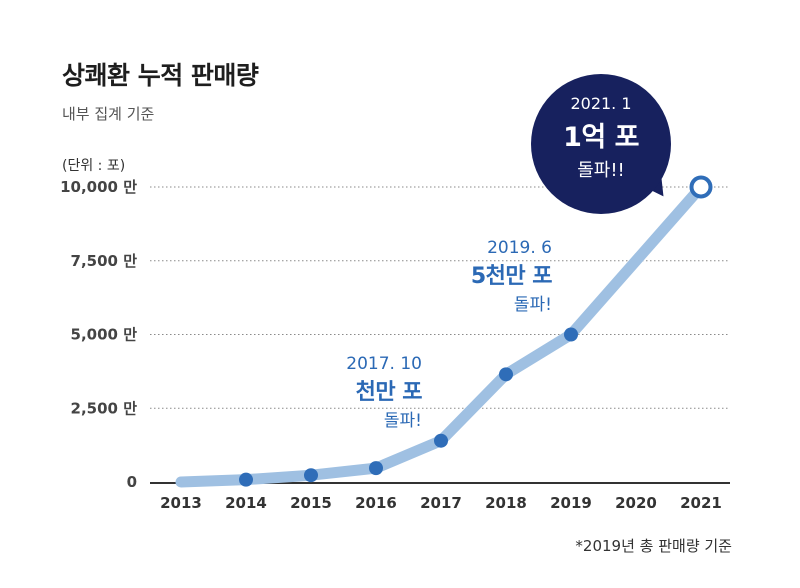  I want to click on bubble-main: 1억 포, so click(601, 137).